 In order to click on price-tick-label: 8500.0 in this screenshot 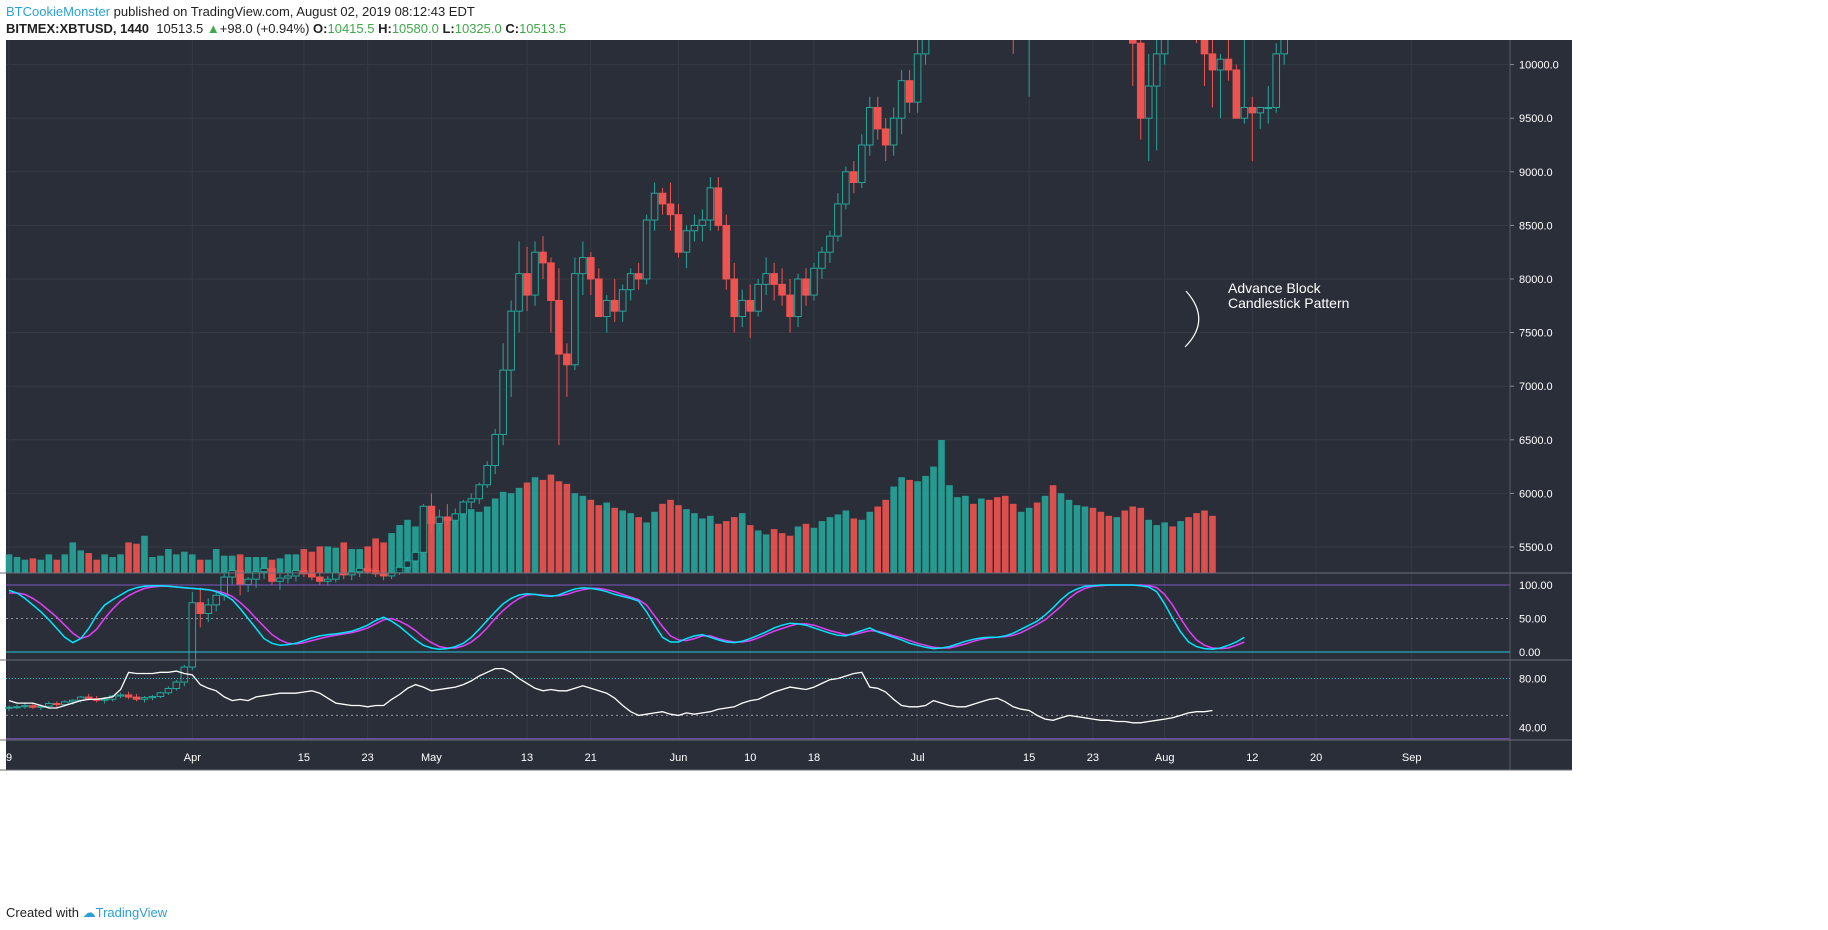, I will do `click(1536, 226)`.